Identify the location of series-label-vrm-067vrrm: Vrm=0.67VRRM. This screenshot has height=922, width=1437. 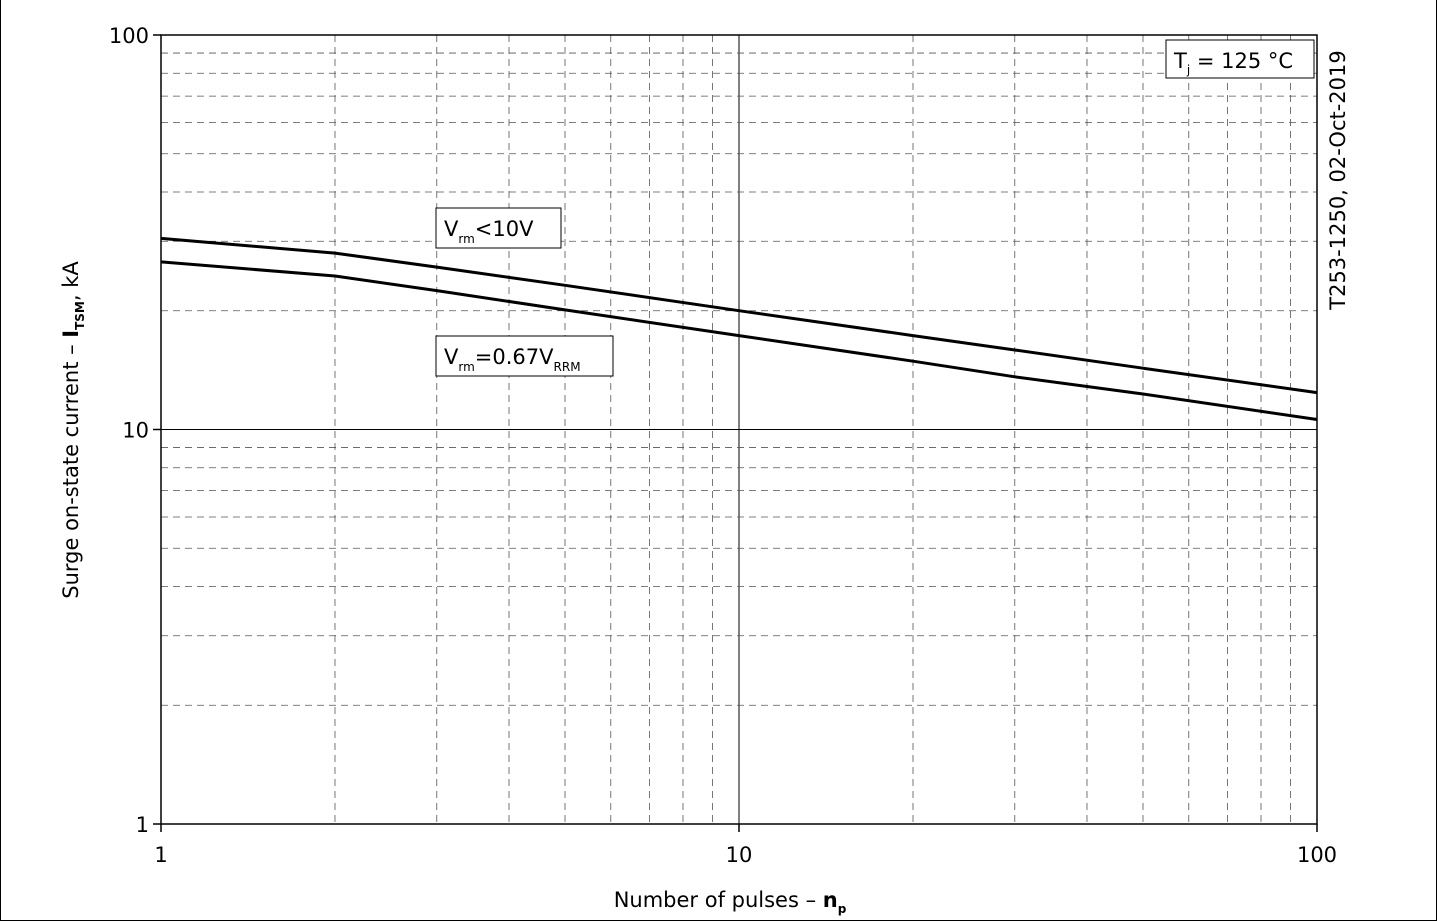
(524, 356).